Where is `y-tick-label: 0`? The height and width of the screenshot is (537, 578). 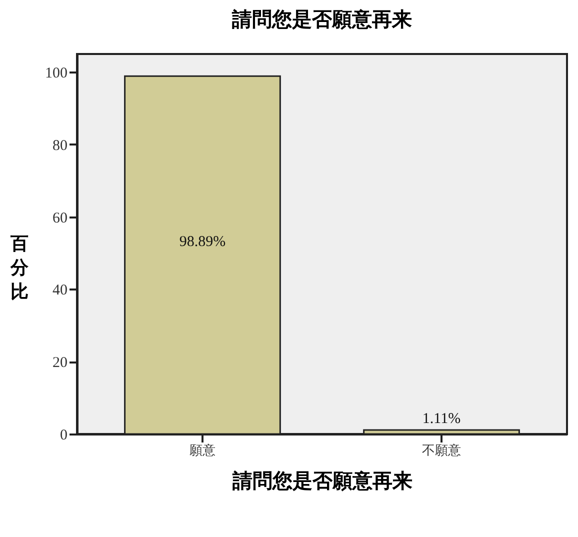 y-tick-label: 0 is located at coordinates (64, 436).